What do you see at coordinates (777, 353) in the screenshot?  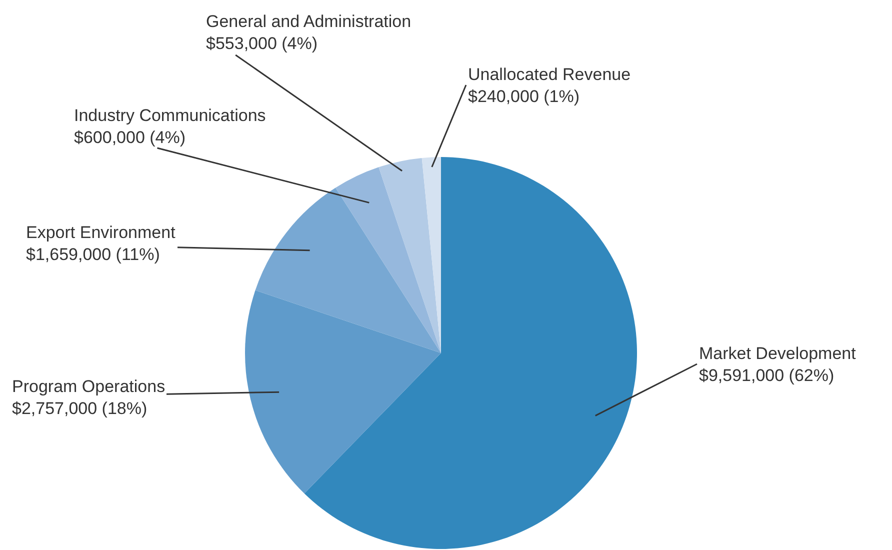 I see `slice-label: Market Development` at bounding box center [777, 353].